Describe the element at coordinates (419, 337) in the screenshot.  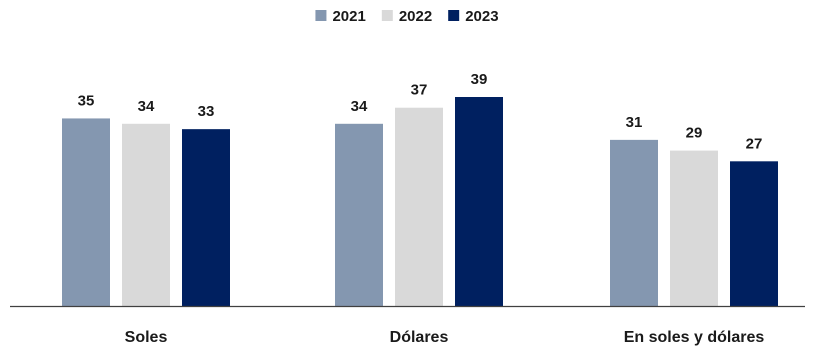
I see `category-label-1: Dólares` at that location.